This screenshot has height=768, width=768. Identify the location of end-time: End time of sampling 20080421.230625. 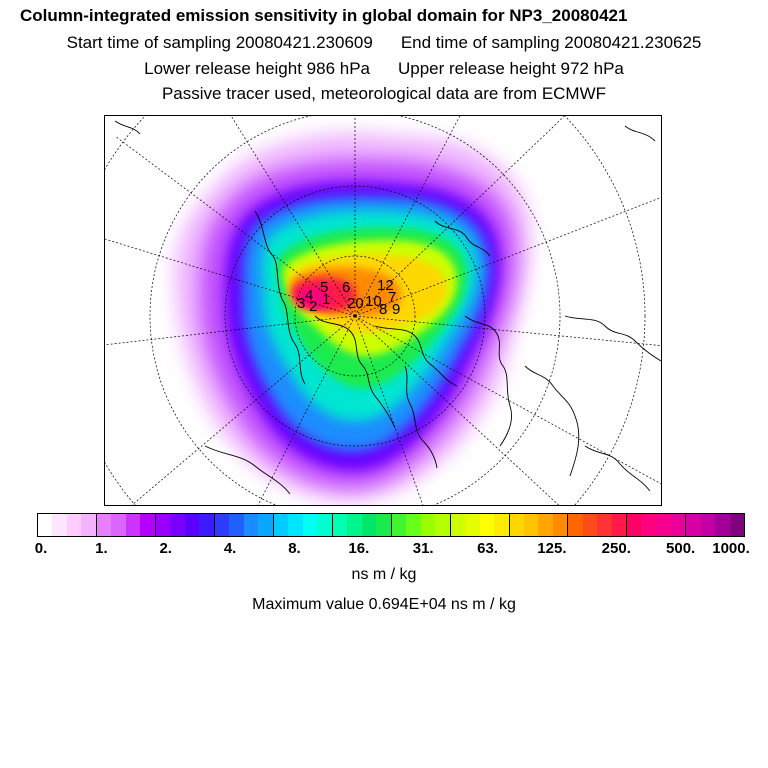
(551, 42).